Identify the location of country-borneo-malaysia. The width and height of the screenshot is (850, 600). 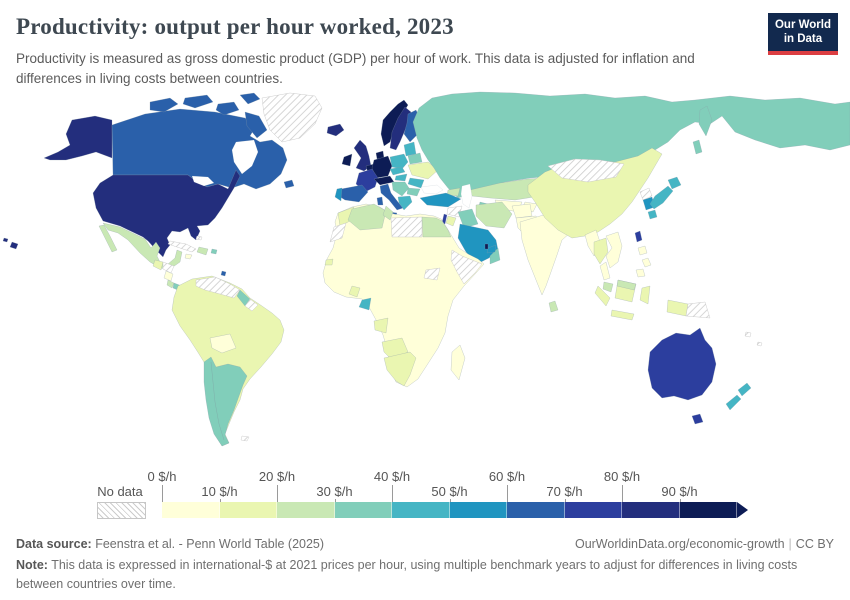
(626, 285).